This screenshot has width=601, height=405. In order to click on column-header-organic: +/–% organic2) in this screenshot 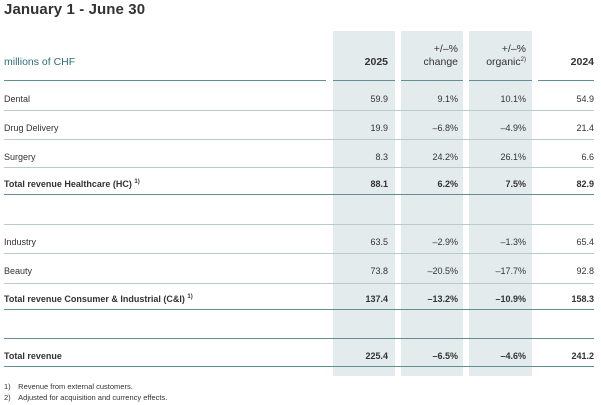, I will do `click(497, 56)`.